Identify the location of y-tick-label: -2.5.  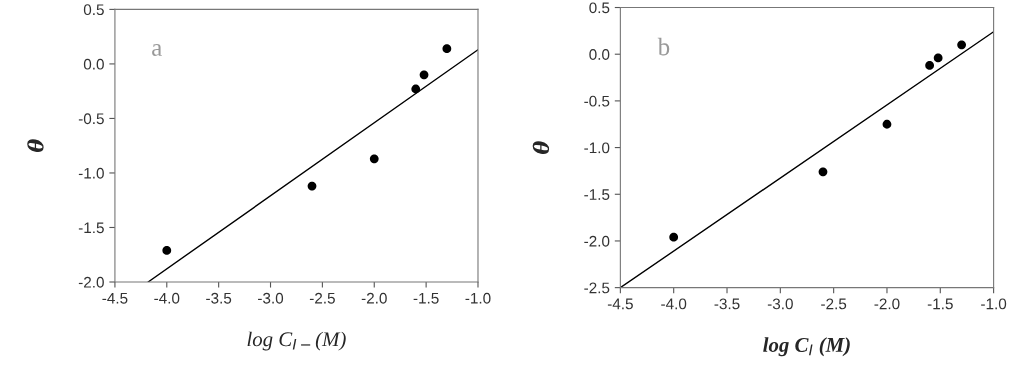
(597, 288).